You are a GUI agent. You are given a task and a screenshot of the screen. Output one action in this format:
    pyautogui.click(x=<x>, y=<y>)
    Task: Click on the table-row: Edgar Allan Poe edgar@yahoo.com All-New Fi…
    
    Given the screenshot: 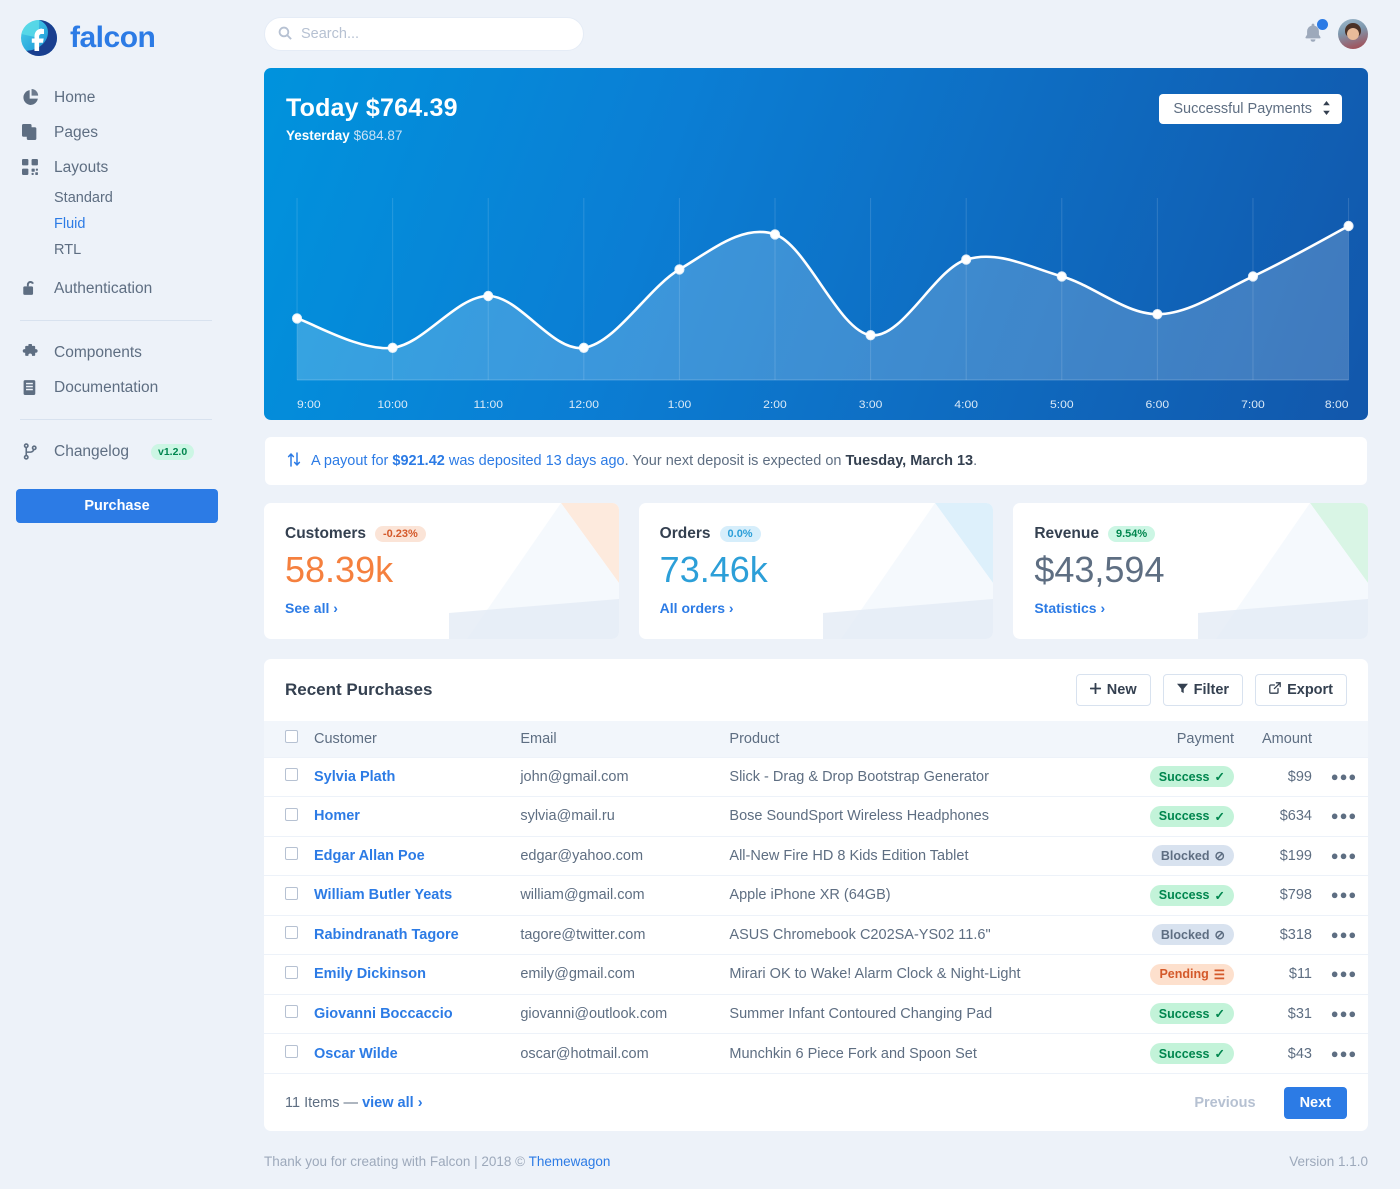 What is the action you would take?
    pyautogui.click(x=816, y=855)
    